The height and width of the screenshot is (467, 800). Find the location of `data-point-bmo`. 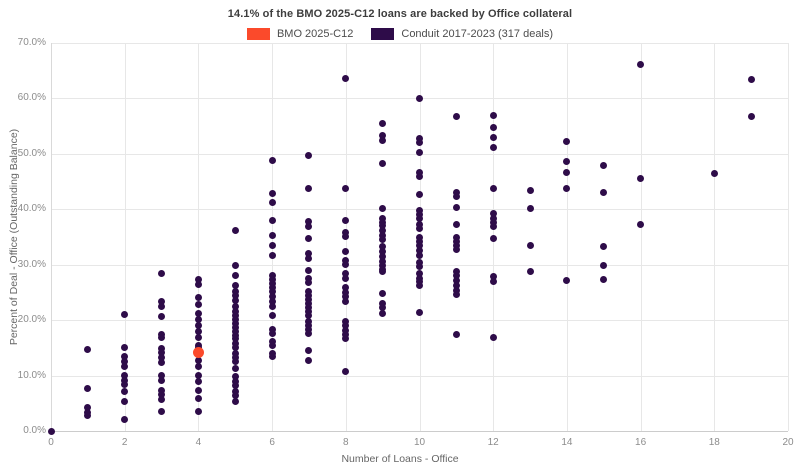

data-point-bmo is located at coordinates (198, 353).